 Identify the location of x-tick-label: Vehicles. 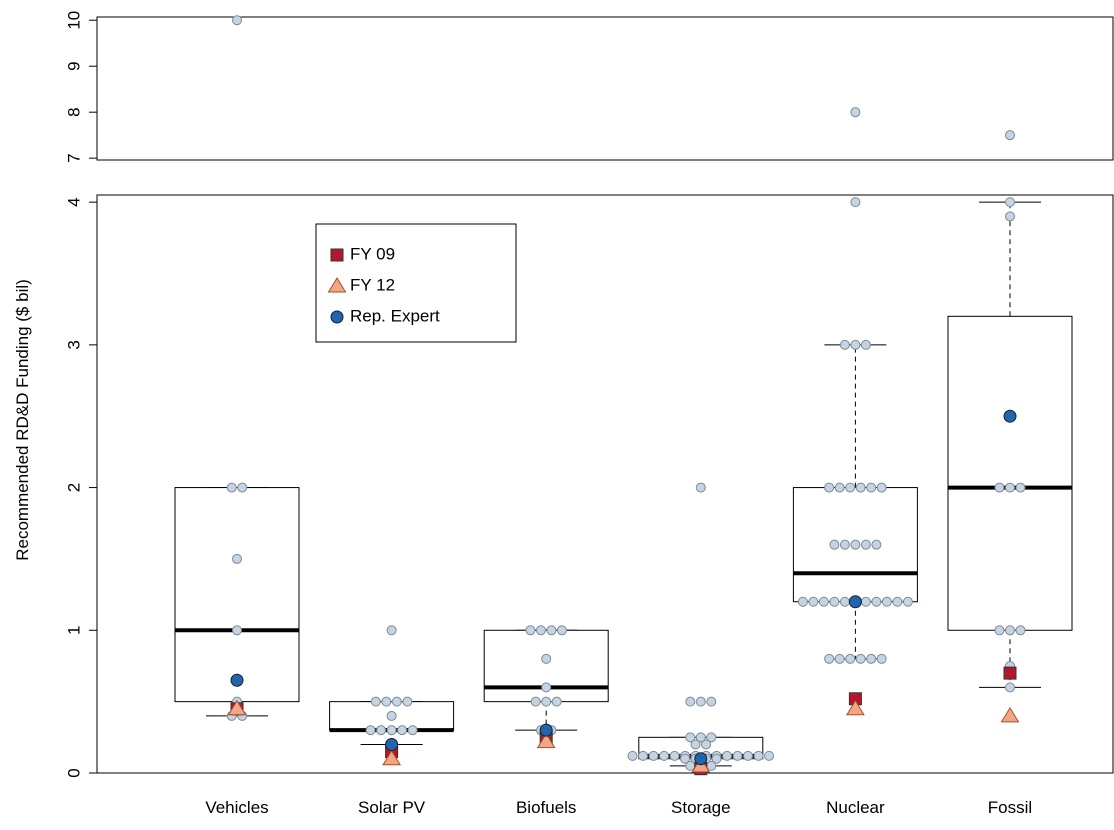
(236, 807).